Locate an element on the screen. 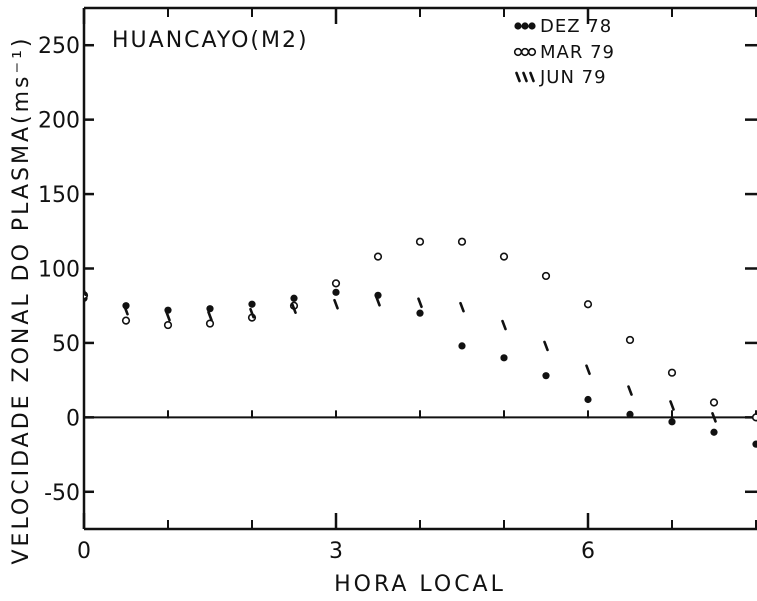 The image size is (757, 601). y-tick-label: 250 is located at coordinates (59, 46).